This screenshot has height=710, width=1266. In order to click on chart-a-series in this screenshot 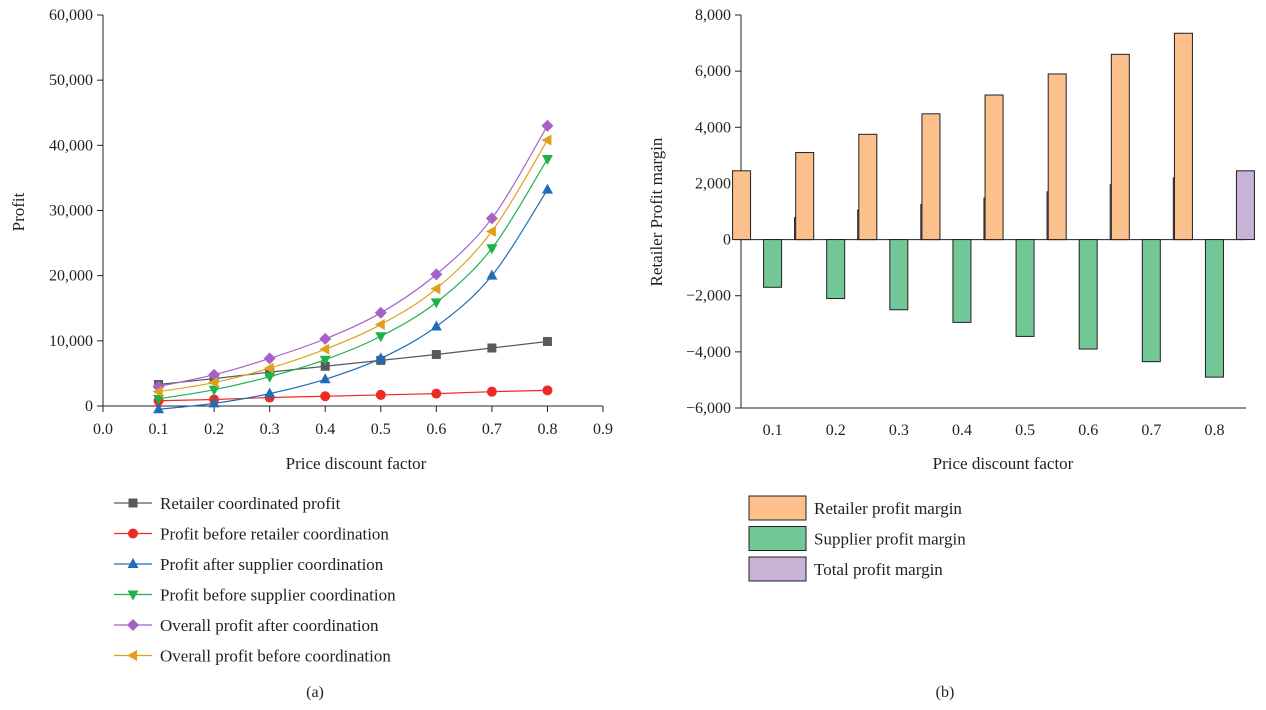, I will do `click(353, 266)`.